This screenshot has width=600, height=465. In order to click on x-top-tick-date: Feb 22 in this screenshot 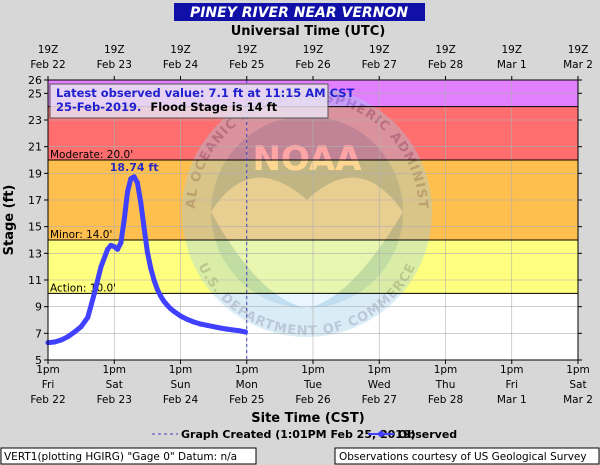, I will do `click(47, 65)`.